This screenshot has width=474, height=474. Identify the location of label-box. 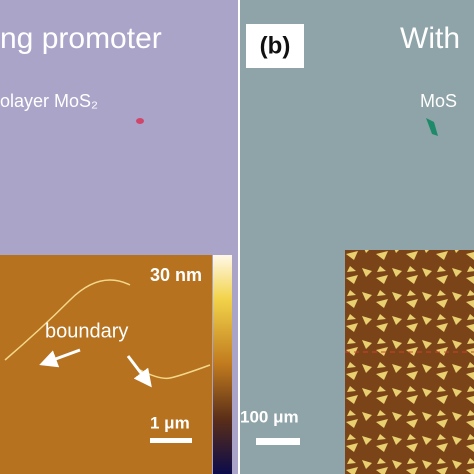
(275, 46).